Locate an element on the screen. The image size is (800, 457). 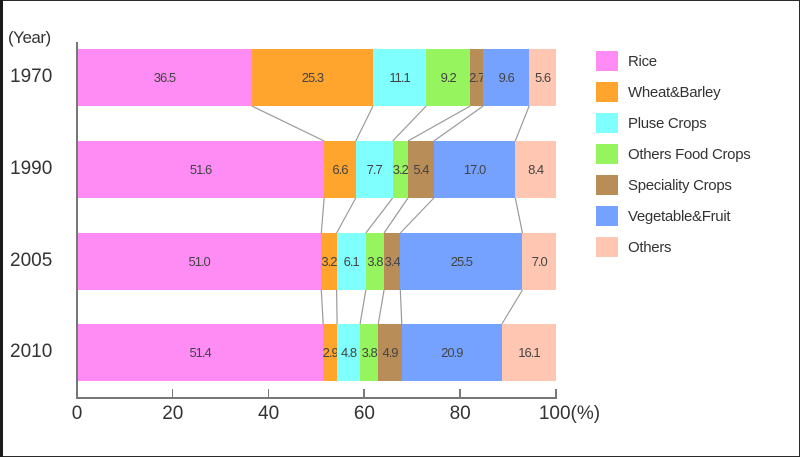
bar-segment: 5.6 is located at coordinates (542, 77).